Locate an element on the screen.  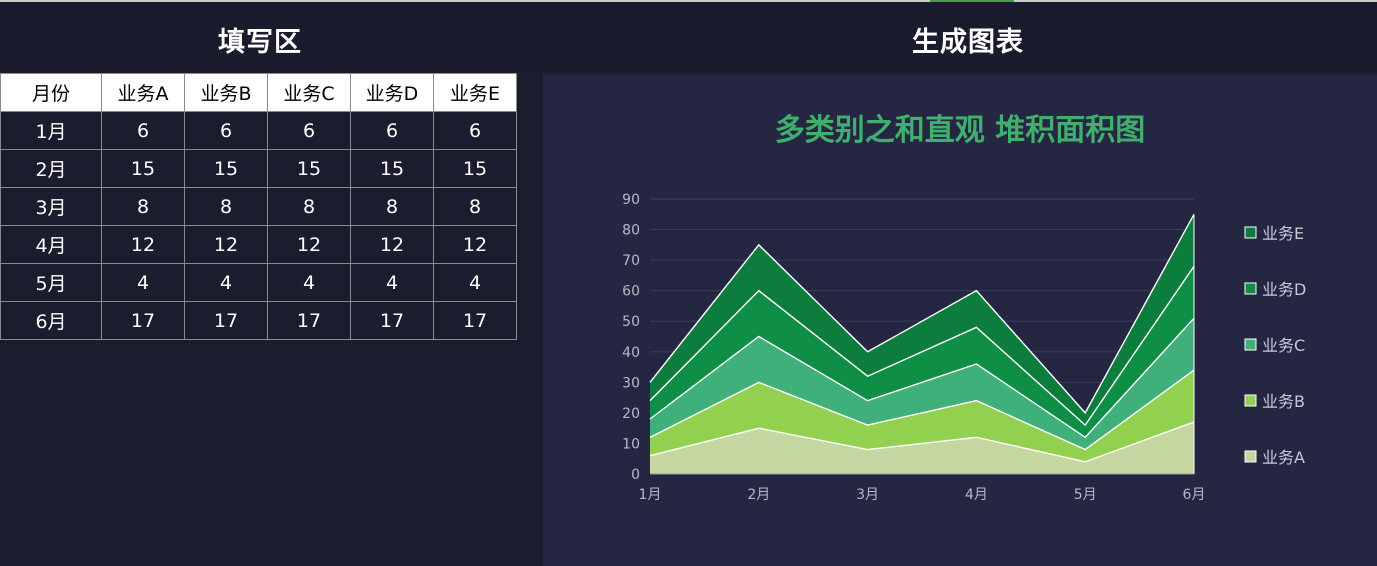
table-cell: 4月 is located at coordinates (51, 244).